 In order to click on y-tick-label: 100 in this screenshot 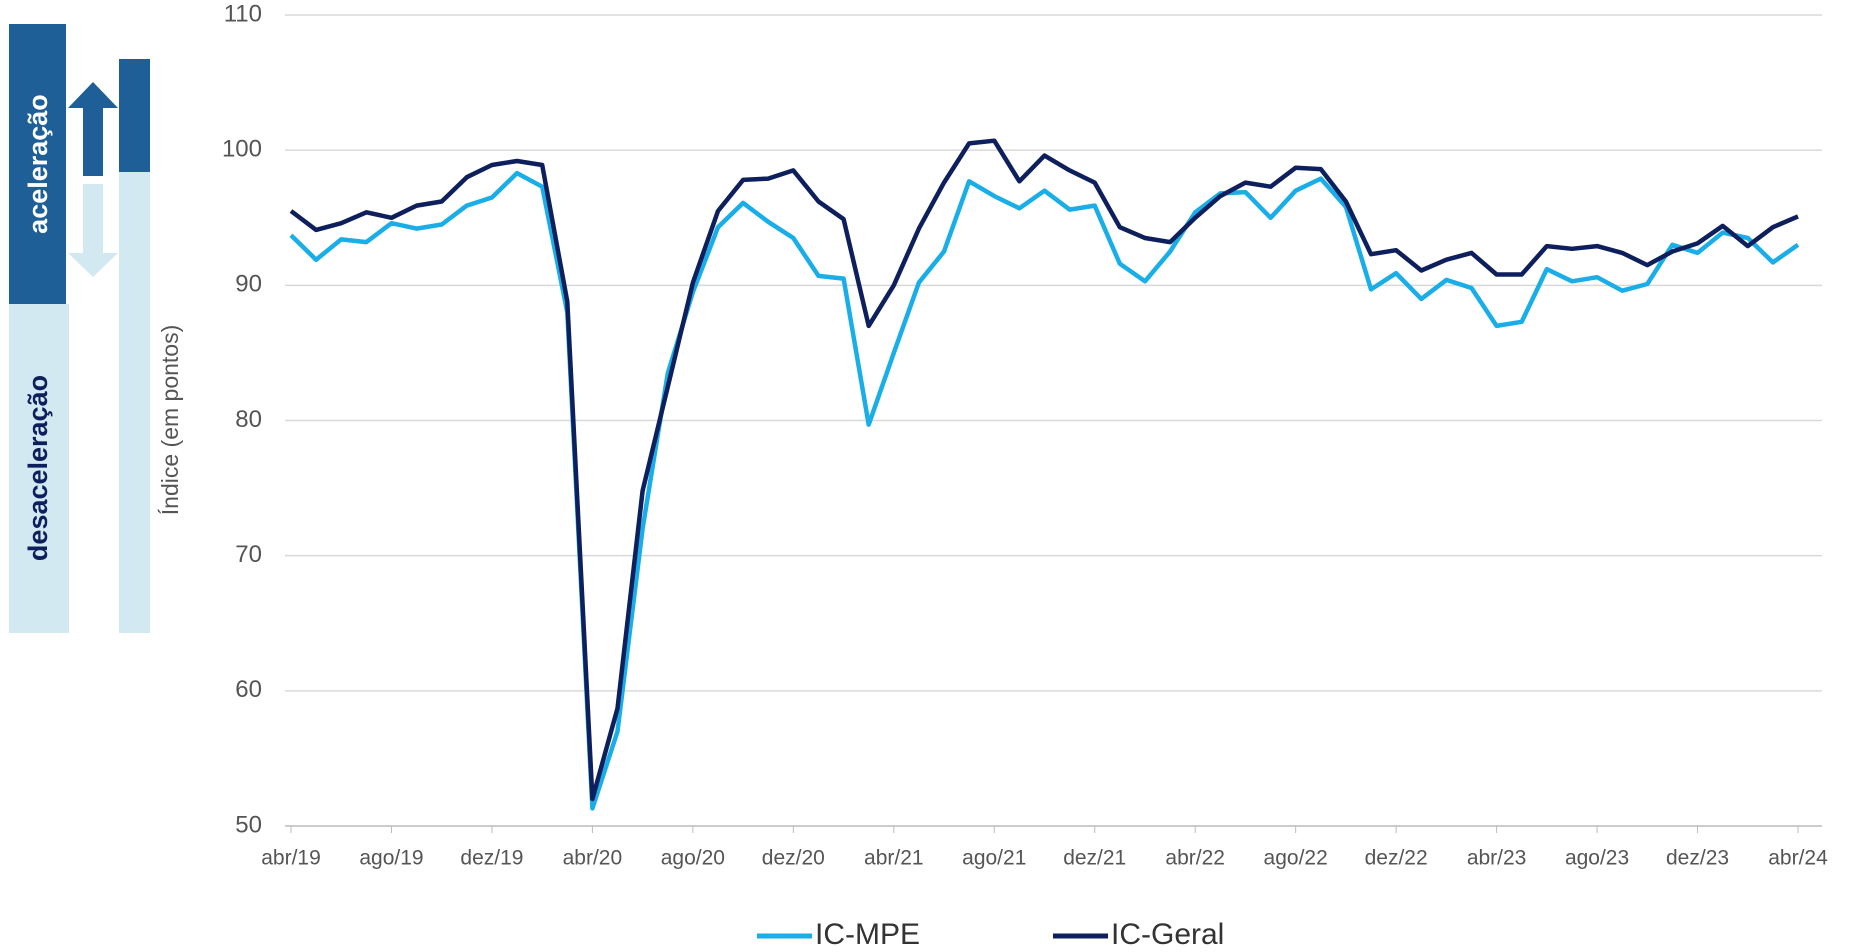, I will do `click(242, 149)`.